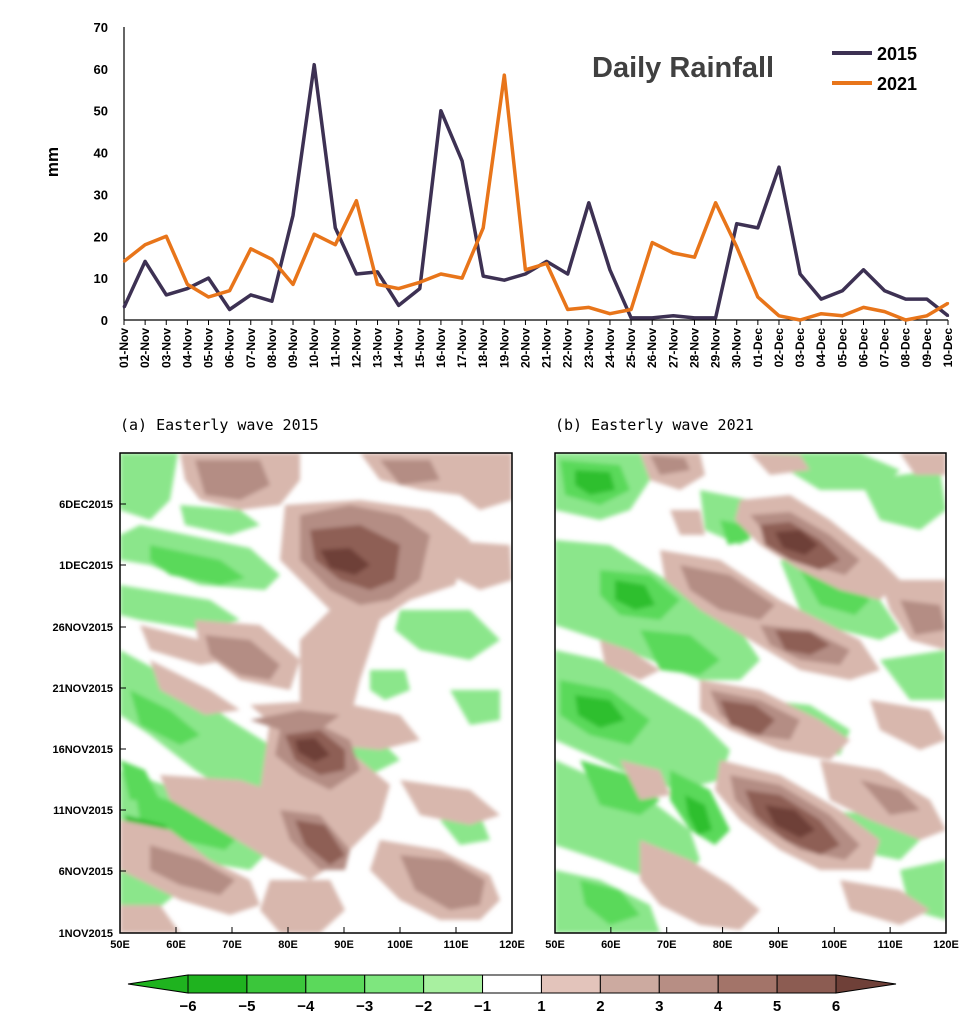 This screenshot has height=1022, width=973. What do you see at coordinates (897, 54) in the screenshot?
I see `legend-label-2015: 2015` at bounding box center [897, 54].